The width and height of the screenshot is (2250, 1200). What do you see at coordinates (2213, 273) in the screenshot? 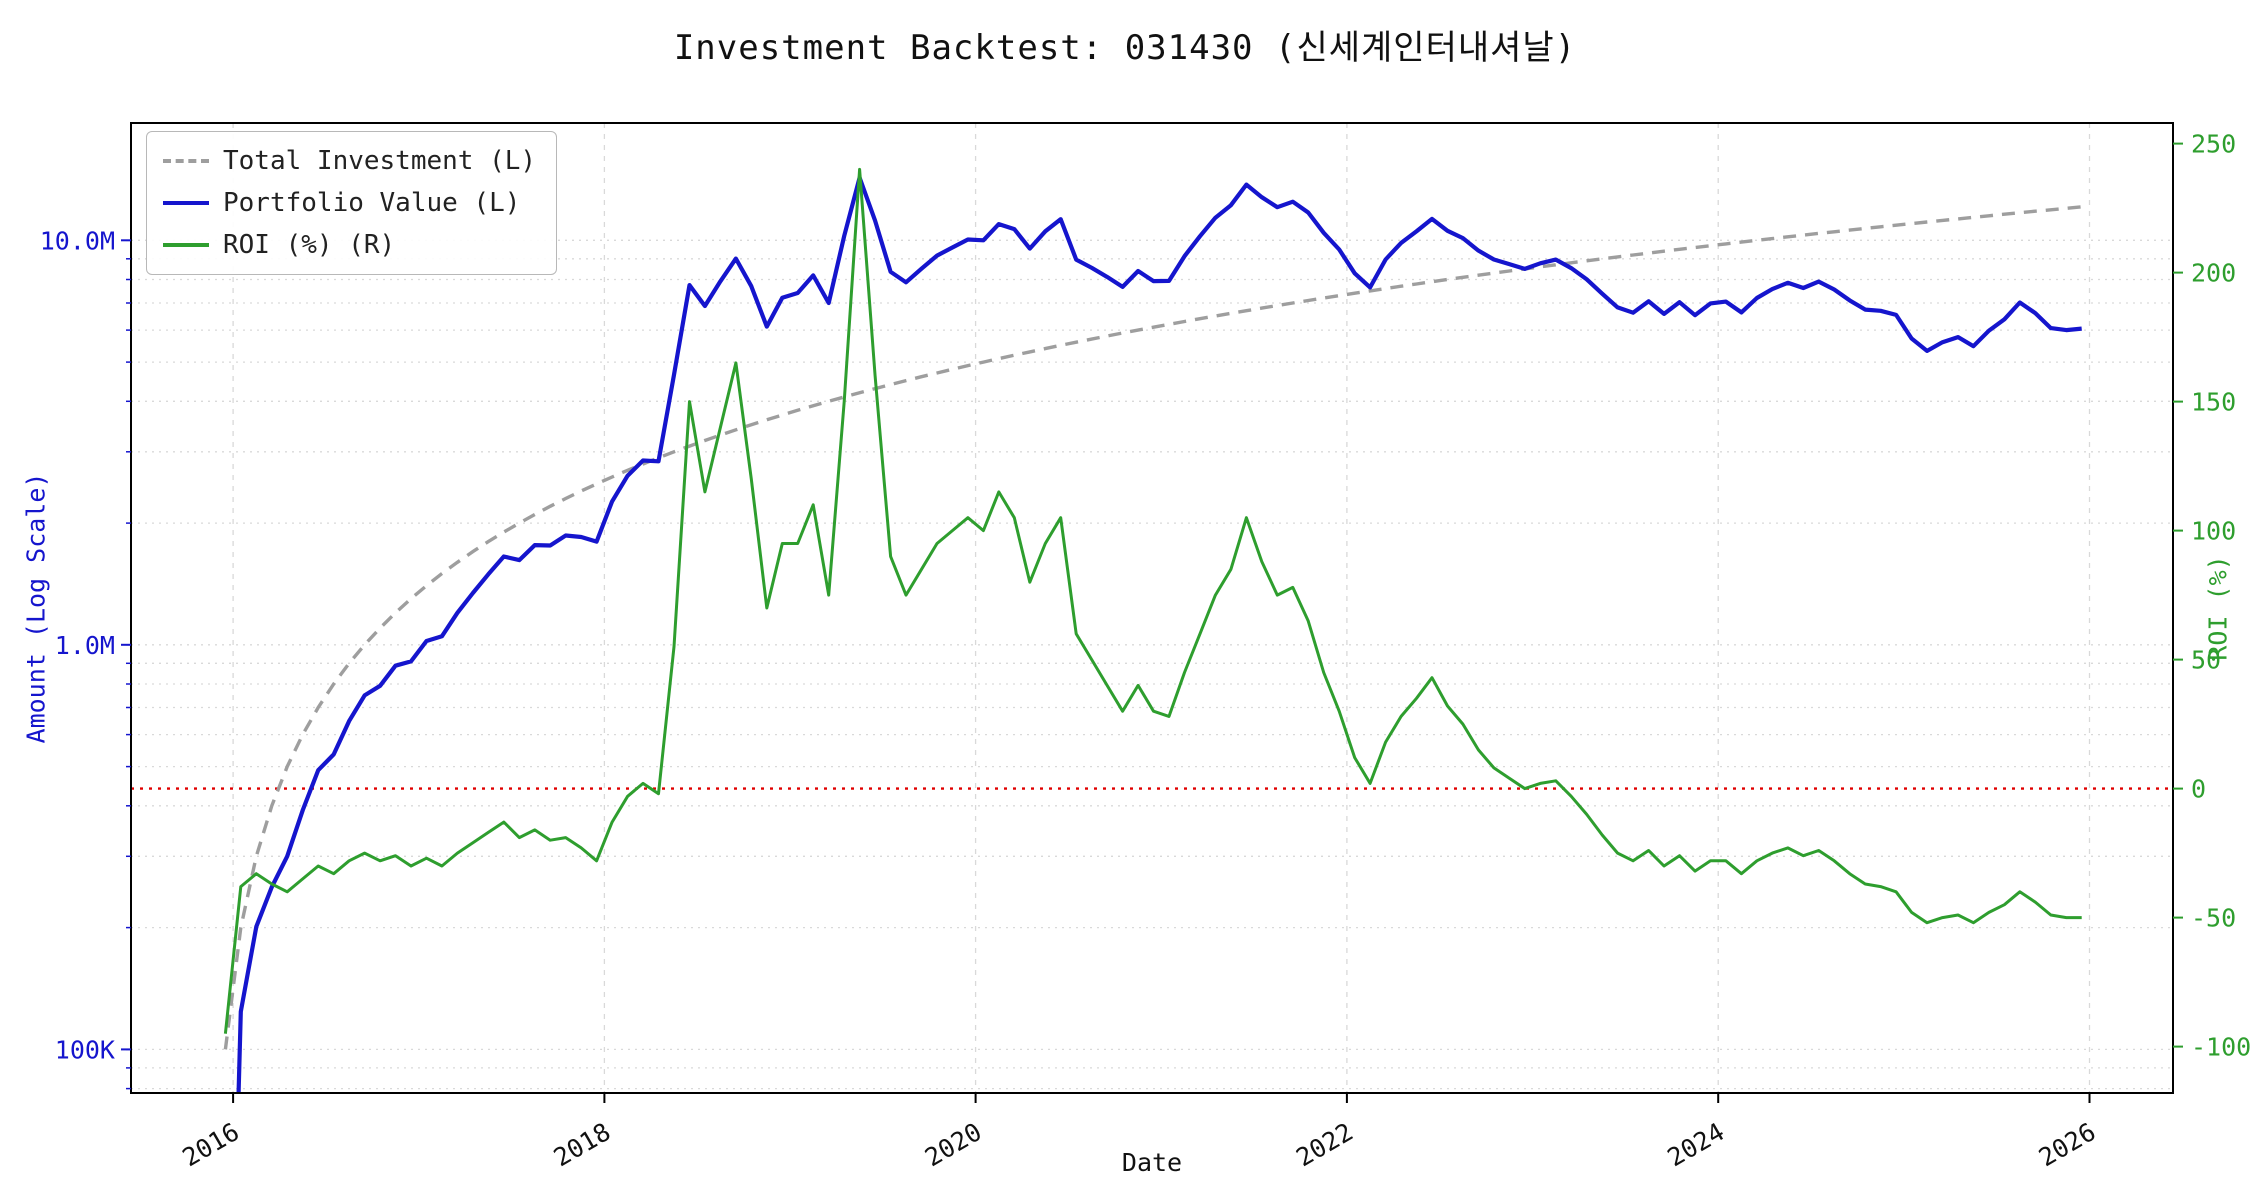
I see `right-tick-label: 200` at bounding box center [2213, 273].